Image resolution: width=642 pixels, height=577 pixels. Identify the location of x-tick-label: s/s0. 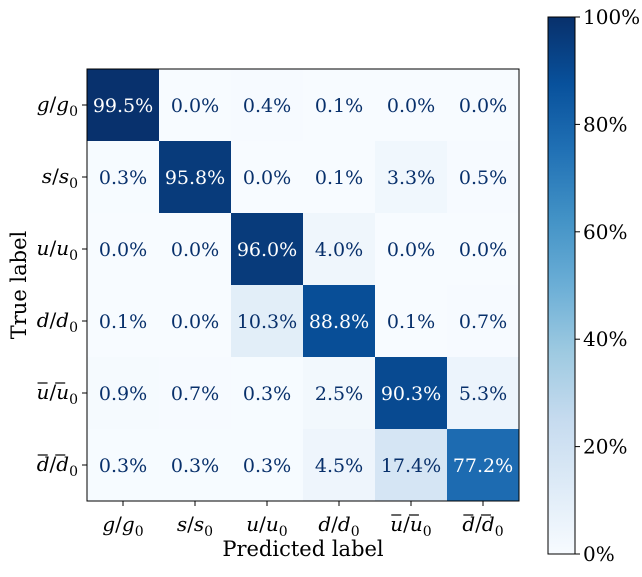
(195, 526).